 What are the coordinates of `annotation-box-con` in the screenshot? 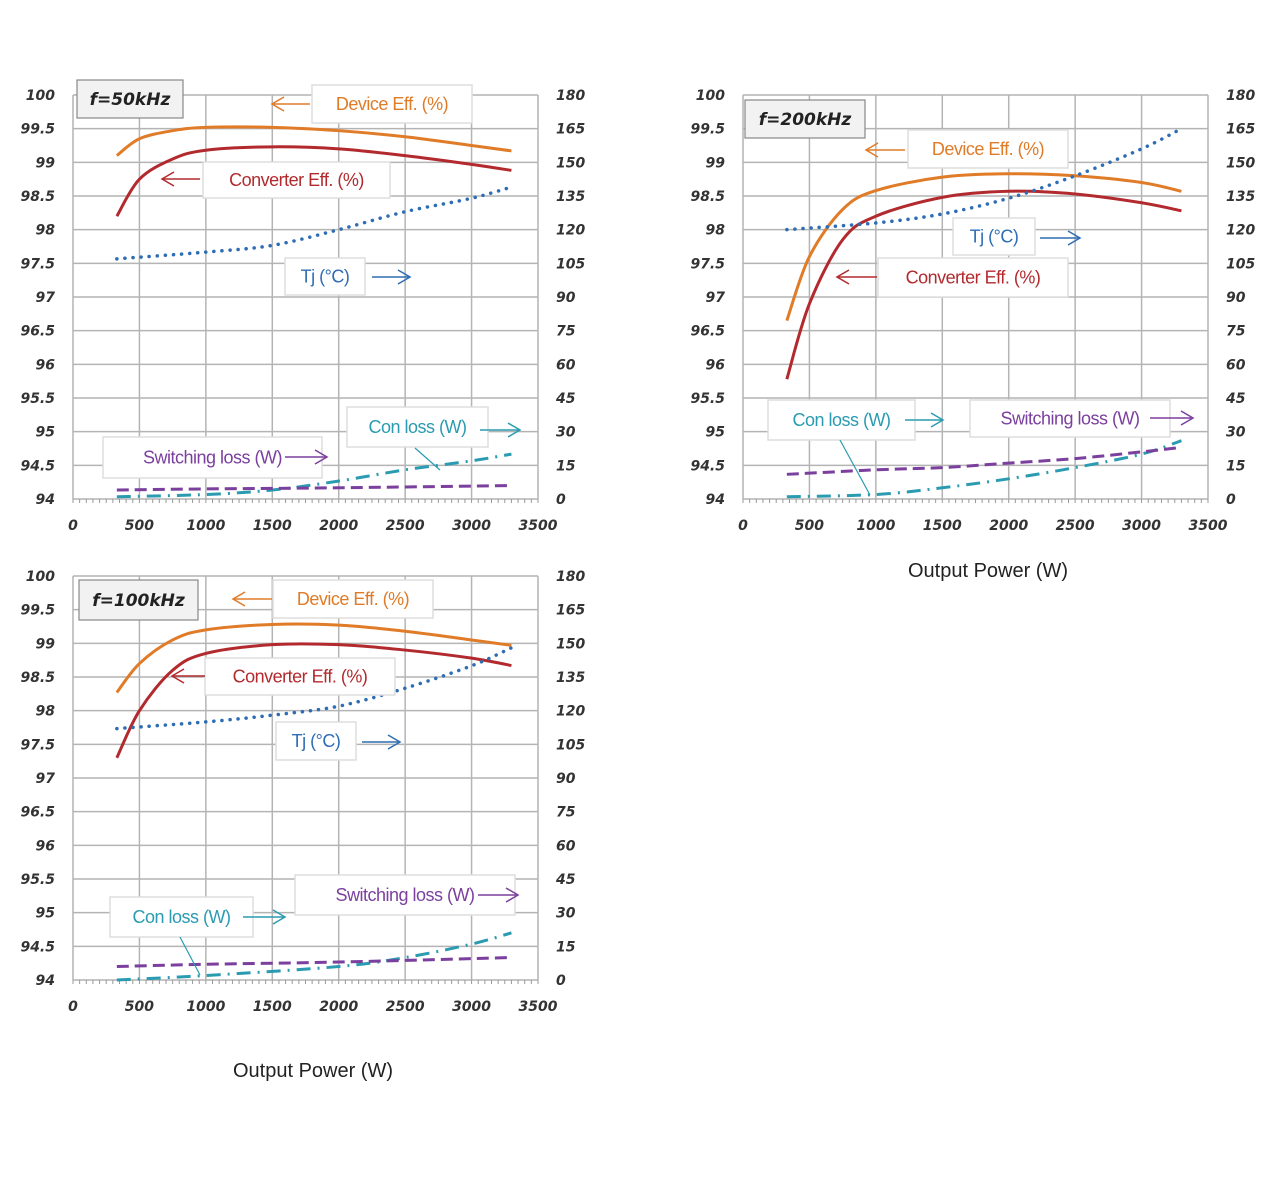 It's located at (417, 427).